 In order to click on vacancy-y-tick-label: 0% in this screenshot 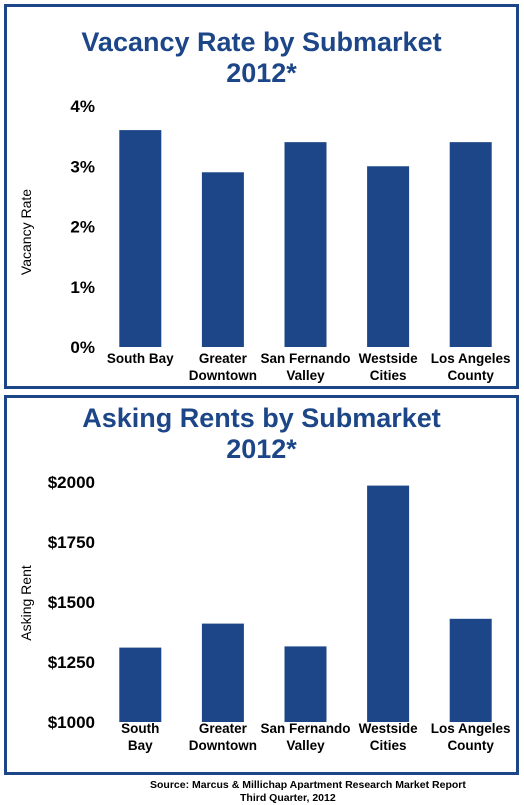, I will do `click(82, 347)`.